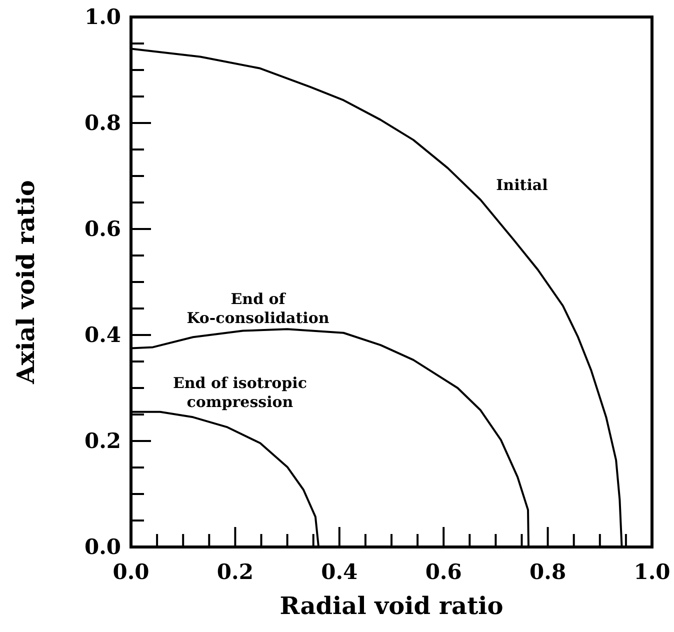  What do you see at coordinates (102, 122) in the screenshot?
I see `y-tick-label: 0.8` at bounding box center [102, 122].